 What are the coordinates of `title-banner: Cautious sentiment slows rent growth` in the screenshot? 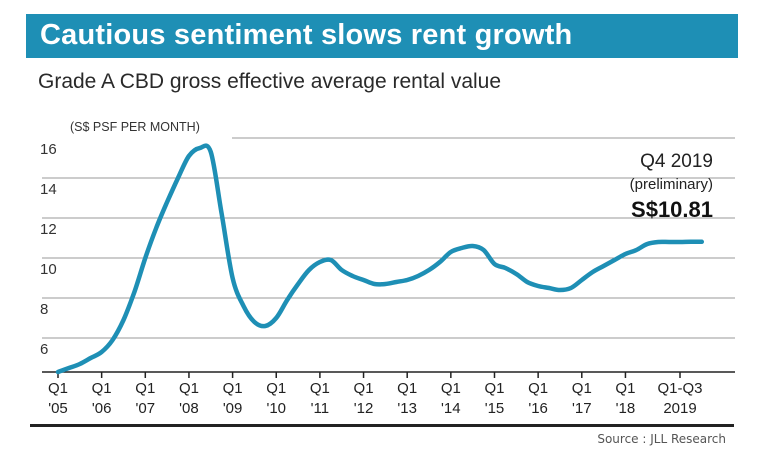 It's located at (382, 36).